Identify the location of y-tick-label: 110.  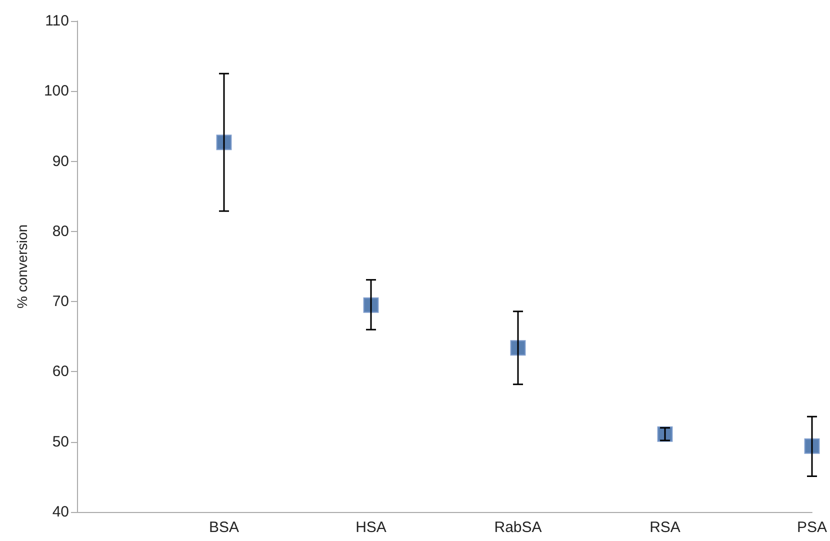
(57, 21).